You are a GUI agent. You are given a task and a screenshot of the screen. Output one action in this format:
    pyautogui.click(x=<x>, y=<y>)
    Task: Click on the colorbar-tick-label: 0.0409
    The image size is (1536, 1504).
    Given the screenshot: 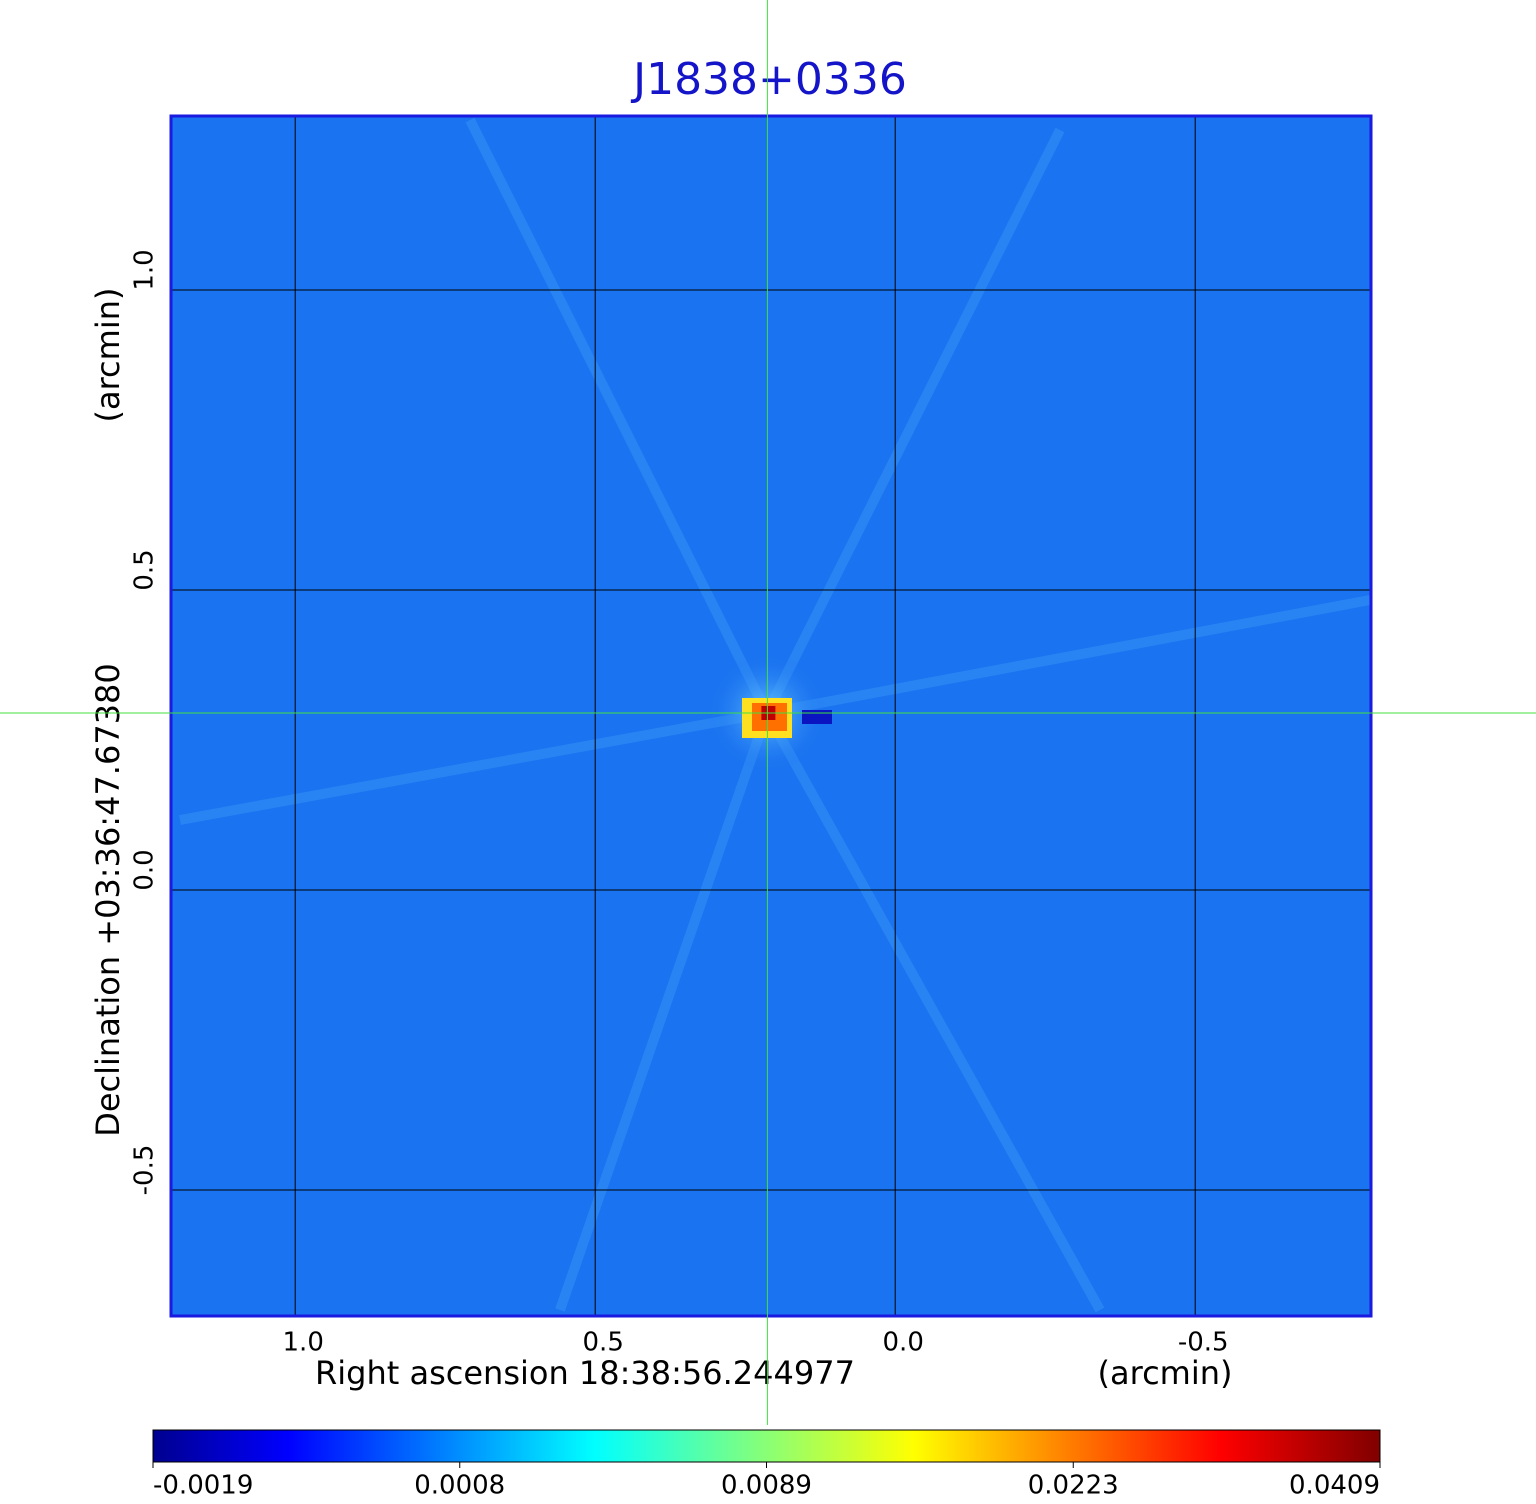 What is the action you would take?
    pyautogui.click(x=1334, y=1486)
    